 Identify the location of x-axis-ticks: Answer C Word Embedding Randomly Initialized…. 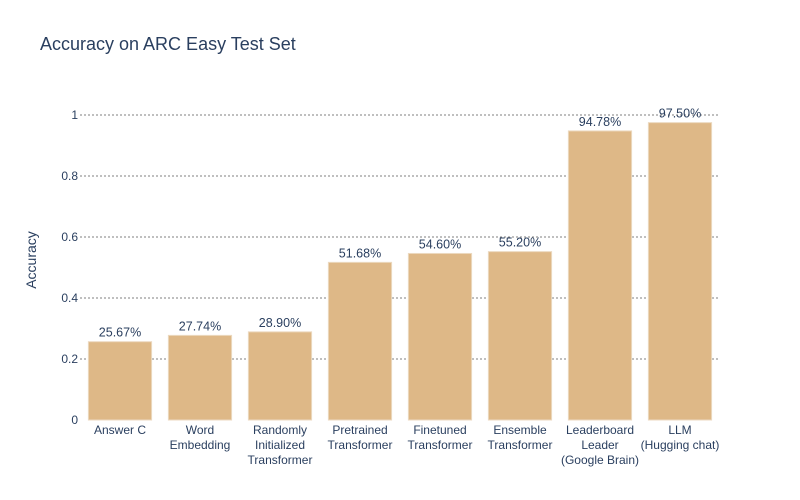
(406, 445).